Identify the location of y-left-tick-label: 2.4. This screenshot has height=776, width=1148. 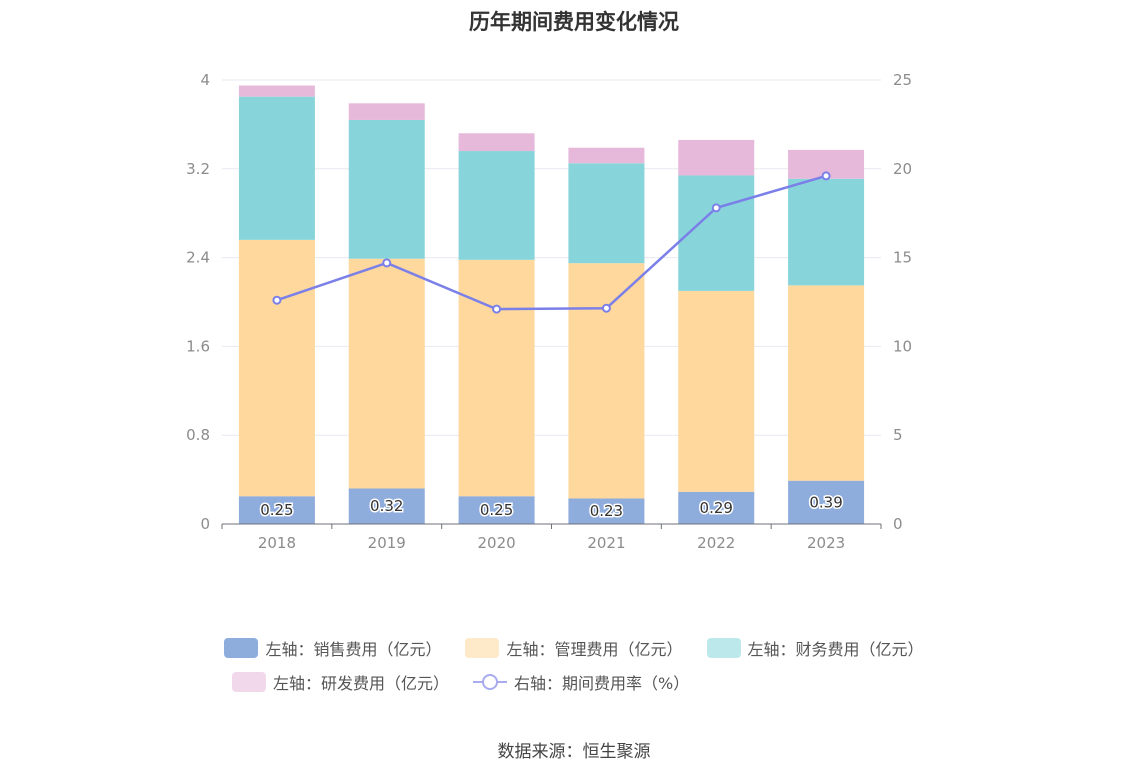
(198, 258).